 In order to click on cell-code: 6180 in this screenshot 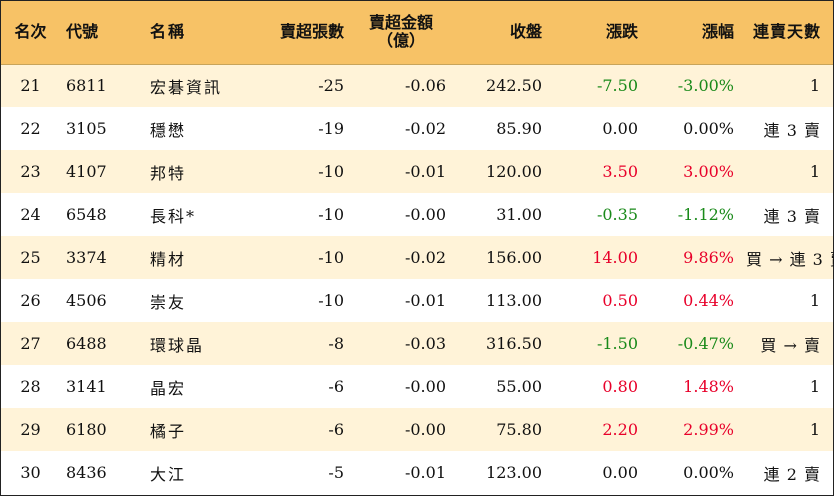, I will do `click(86, 429)`.